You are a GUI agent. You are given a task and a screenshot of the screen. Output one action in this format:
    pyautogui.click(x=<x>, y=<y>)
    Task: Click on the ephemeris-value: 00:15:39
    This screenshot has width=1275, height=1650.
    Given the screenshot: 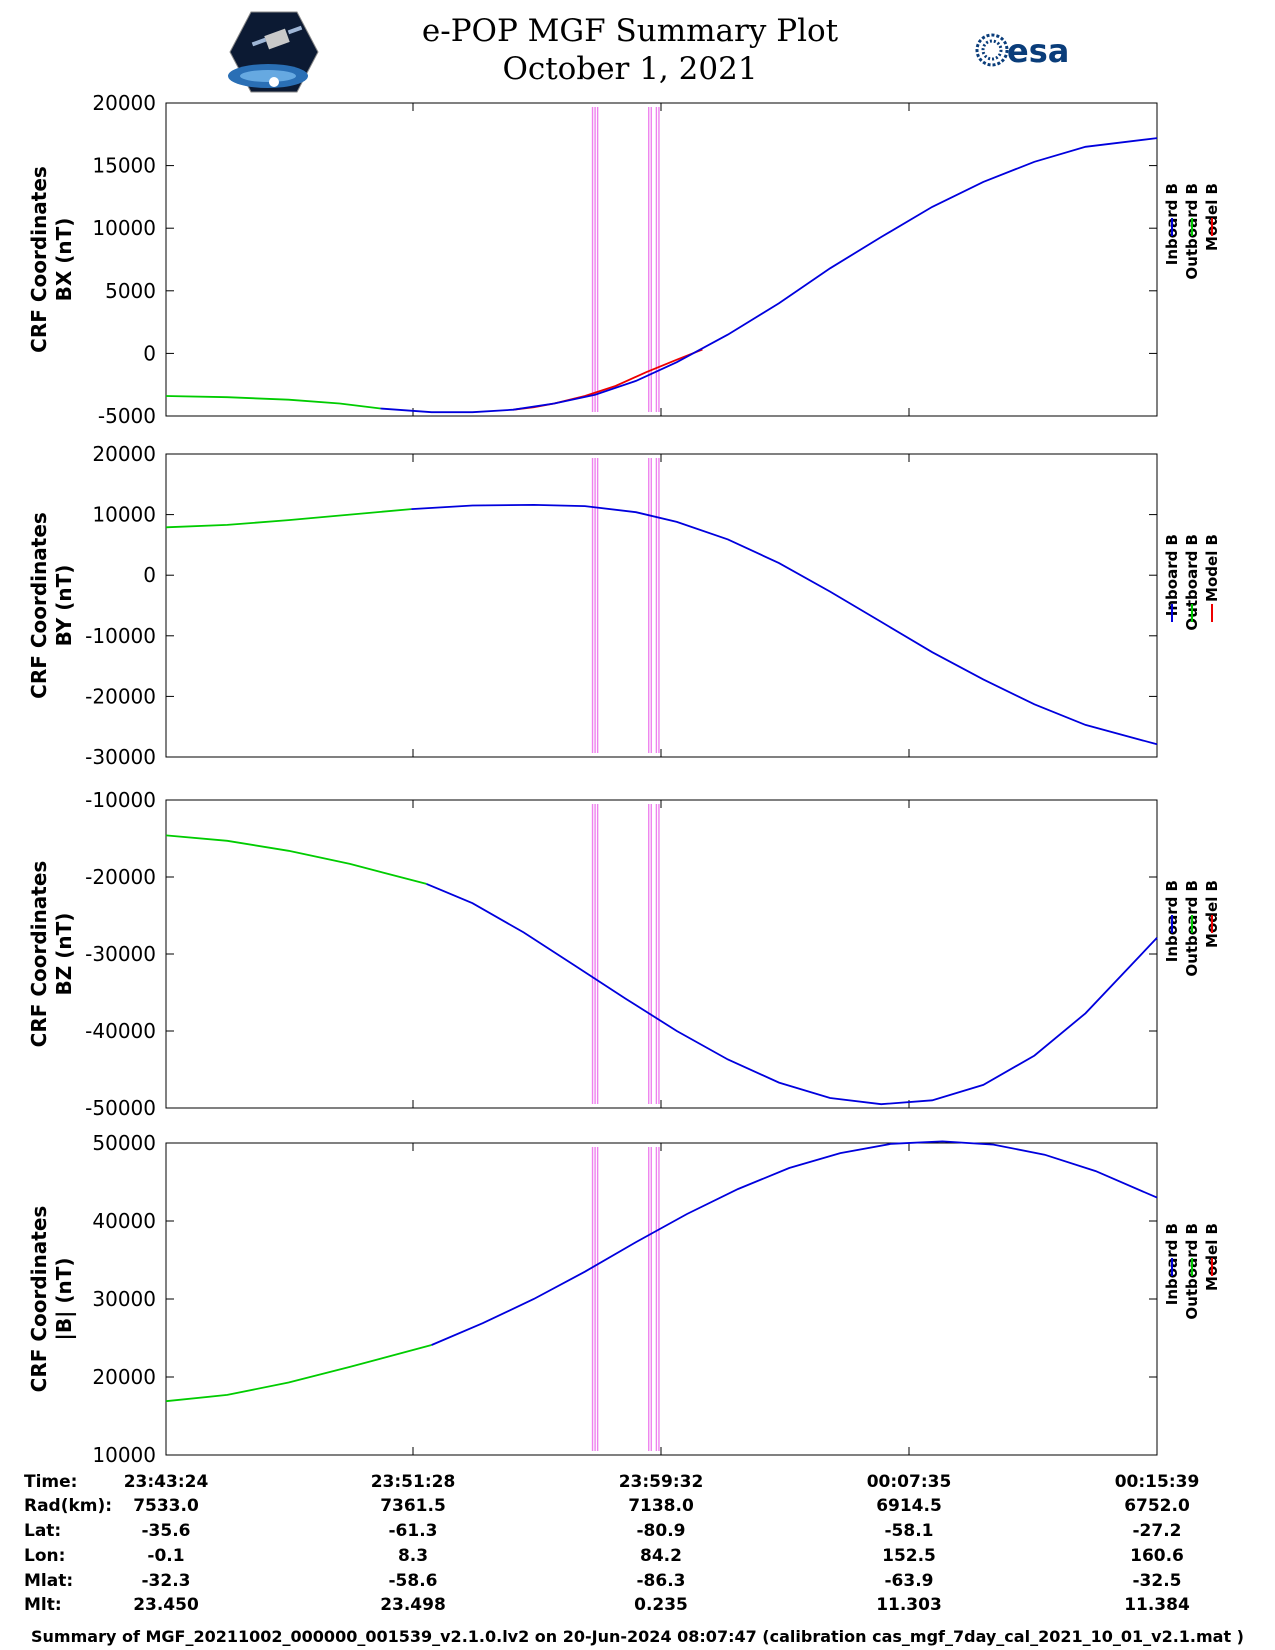 What is the action you would take?
    pyautogui.click(x=1157, y=1482)
    